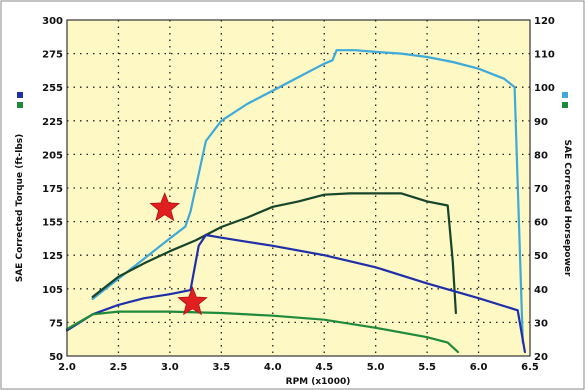 This screenshot has width=585, height=390. Describe the element at coordinates (52, 55) in the screenshot. I see `left-tick-label: 275` at that location.